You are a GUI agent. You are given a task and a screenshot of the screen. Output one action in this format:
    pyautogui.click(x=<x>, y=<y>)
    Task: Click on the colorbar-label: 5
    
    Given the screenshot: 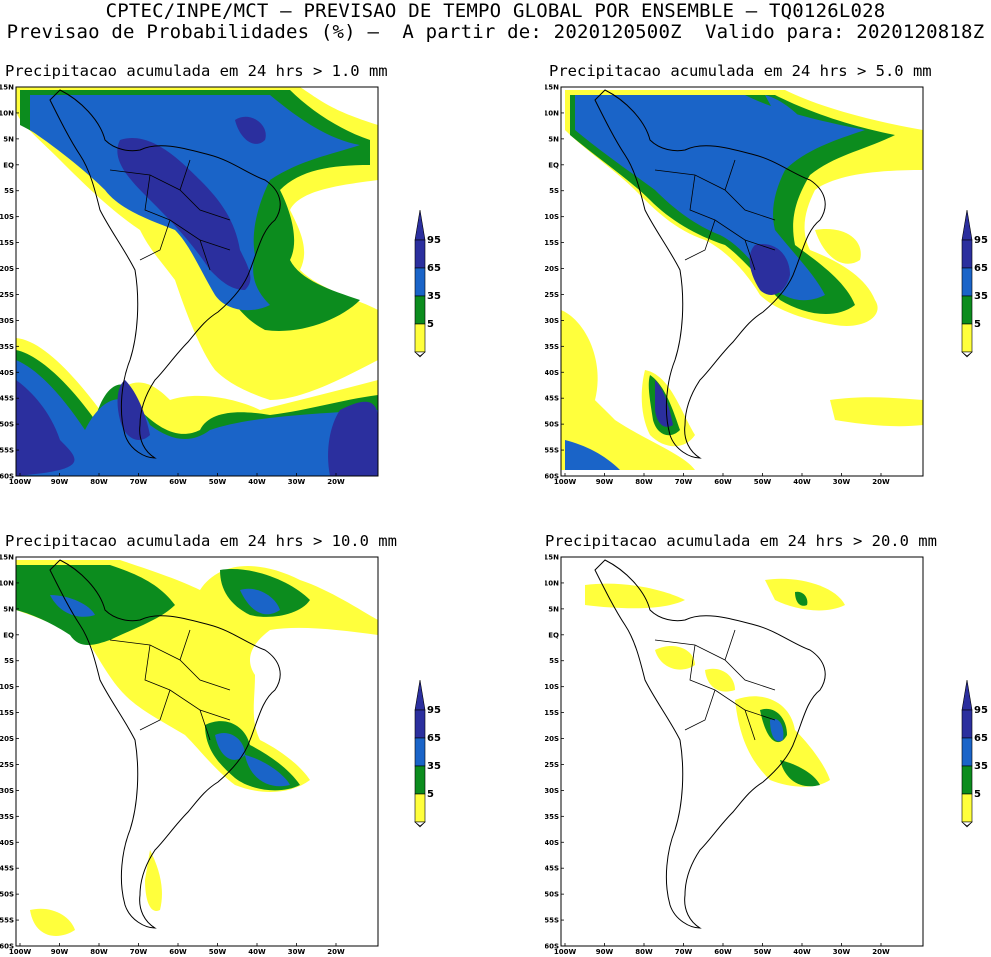 What is the action you would take?
    pyautogui.click(x=977, y=794)
    